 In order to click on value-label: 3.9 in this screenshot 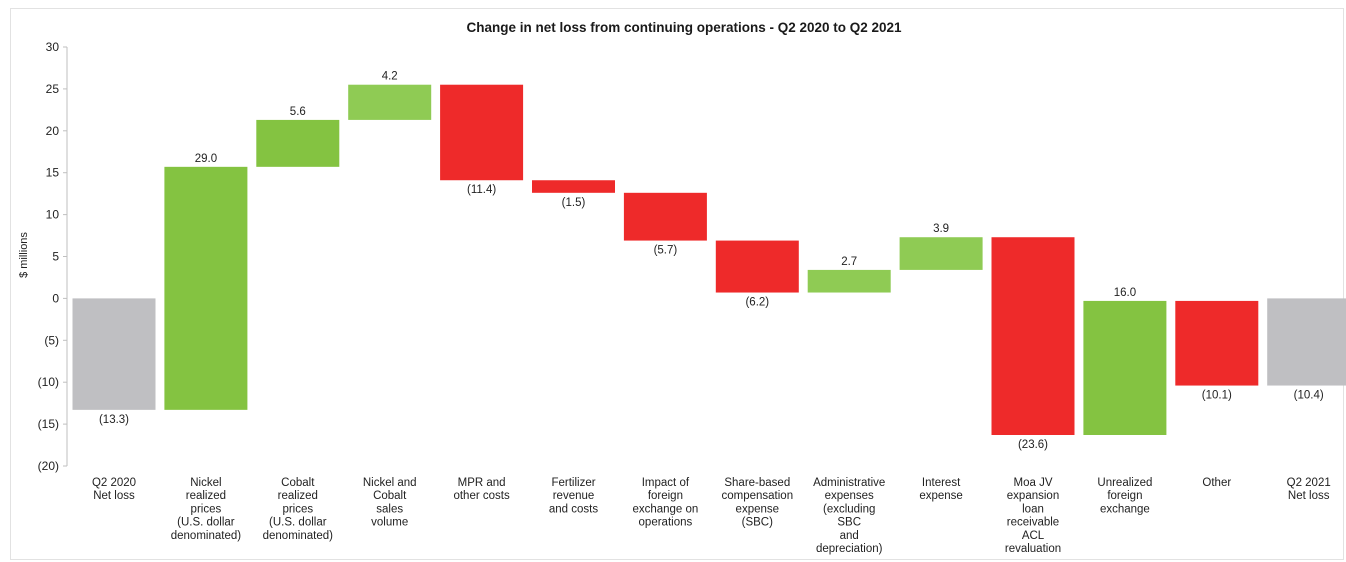, I will do `click(941, 229)`.